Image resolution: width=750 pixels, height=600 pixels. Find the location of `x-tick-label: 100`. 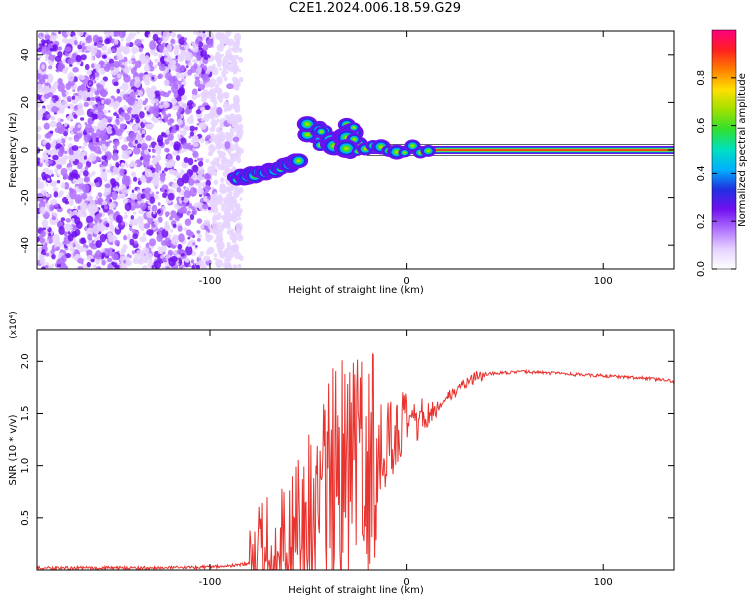

x-tick-label: 100 is located at coordinates (603, 281).